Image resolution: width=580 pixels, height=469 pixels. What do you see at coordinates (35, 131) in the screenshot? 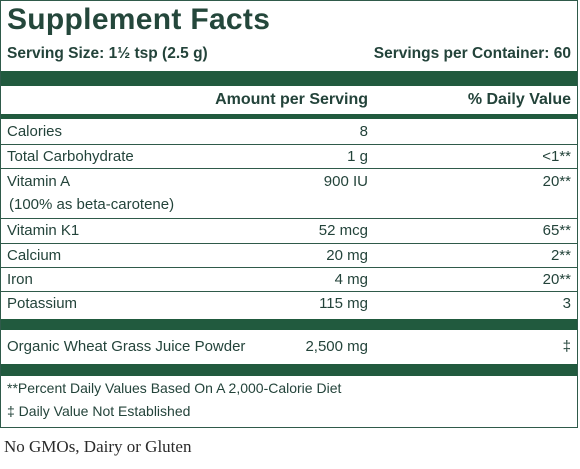
I see `nutrient-name: Calories` at bounding box center [35, 131].